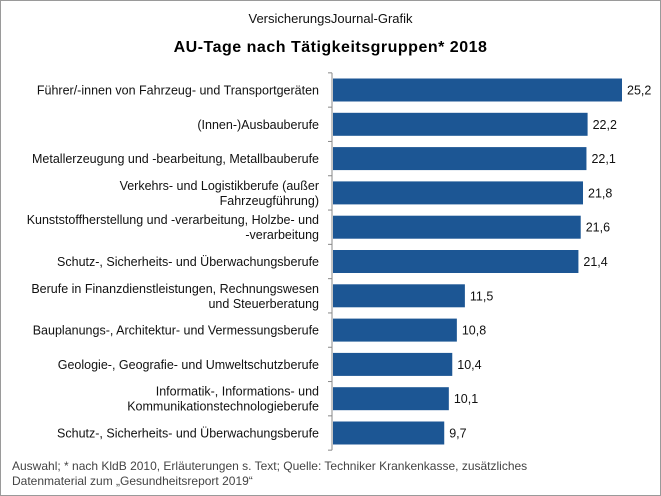 Image resolution: width=661 pixels, height=496 pixels. What do you see at coordinates (330, 47) in the screenshot?
I see `chart-title: AU-Tage nach Tätigkeitsgruppen* 2018` at bounding box center [330, 47].